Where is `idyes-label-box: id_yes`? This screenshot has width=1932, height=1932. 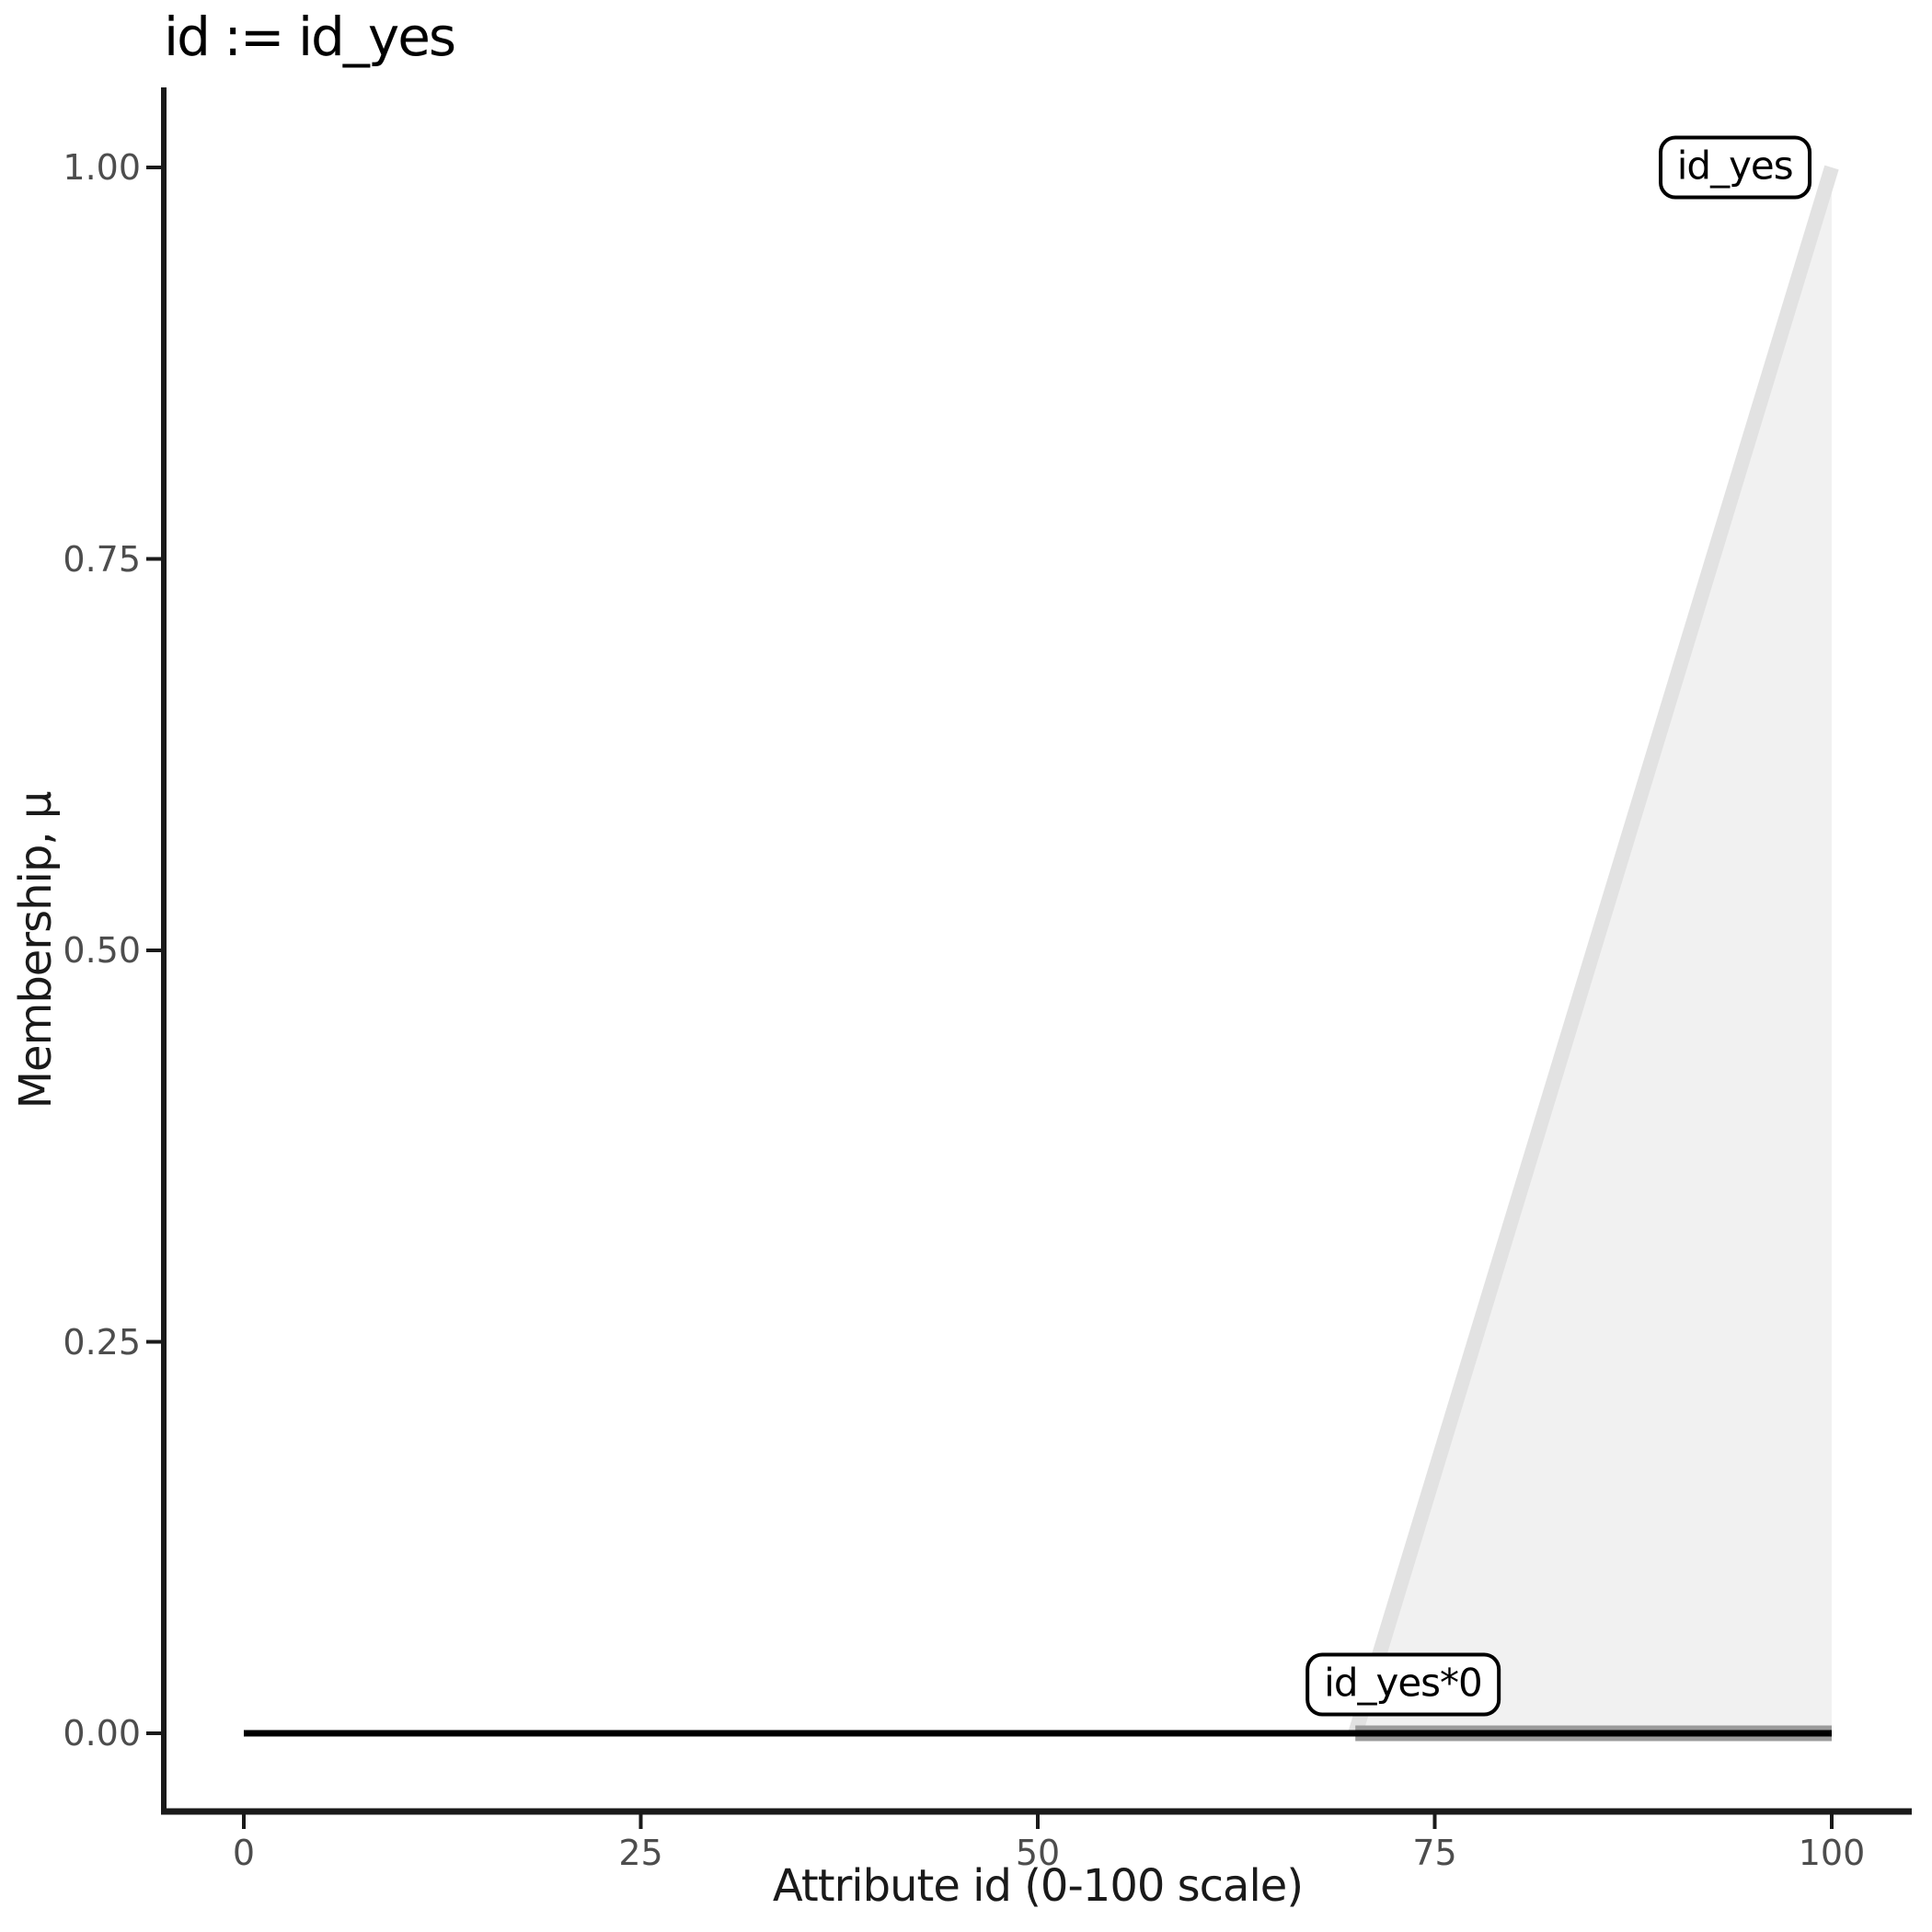 idyes-label-box: id_yes is located at coordinates (1734, 167).